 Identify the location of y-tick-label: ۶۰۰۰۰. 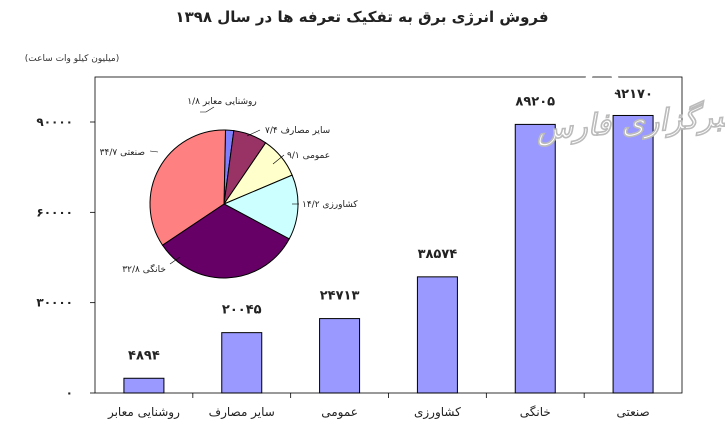
(54, 212).